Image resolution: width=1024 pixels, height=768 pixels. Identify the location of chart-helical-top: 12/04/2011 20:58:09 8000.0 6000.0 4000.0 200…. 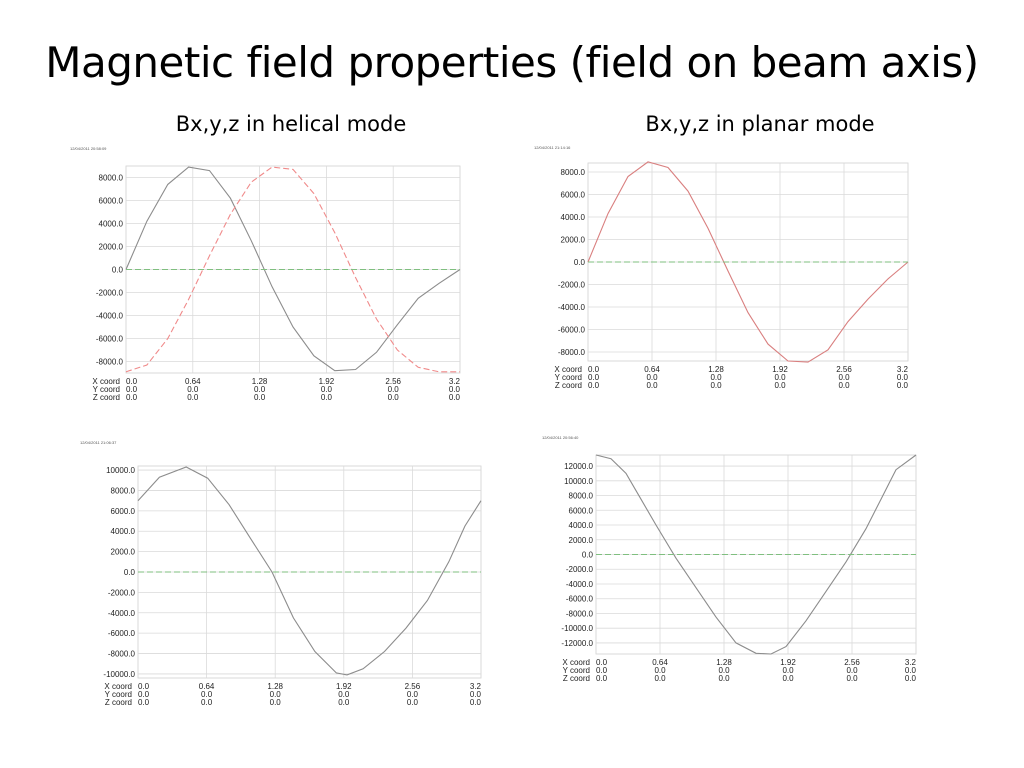
(265, 274).